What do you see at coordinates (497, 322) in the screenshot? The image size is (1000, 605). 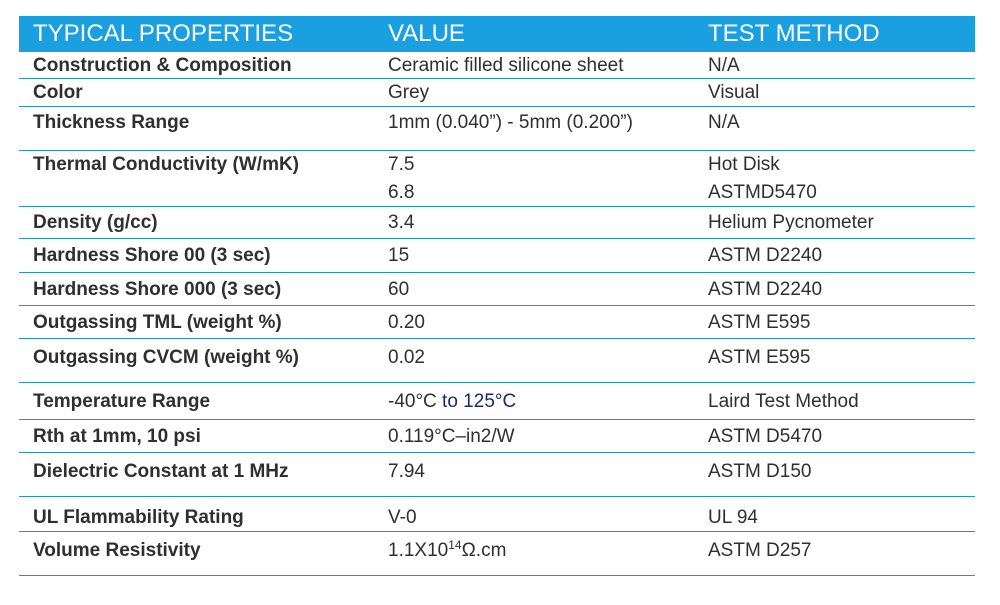 I see `table-row: Outgassing TML (weight %) 0.20 ASTM E595` at bounding box center [497, 322].